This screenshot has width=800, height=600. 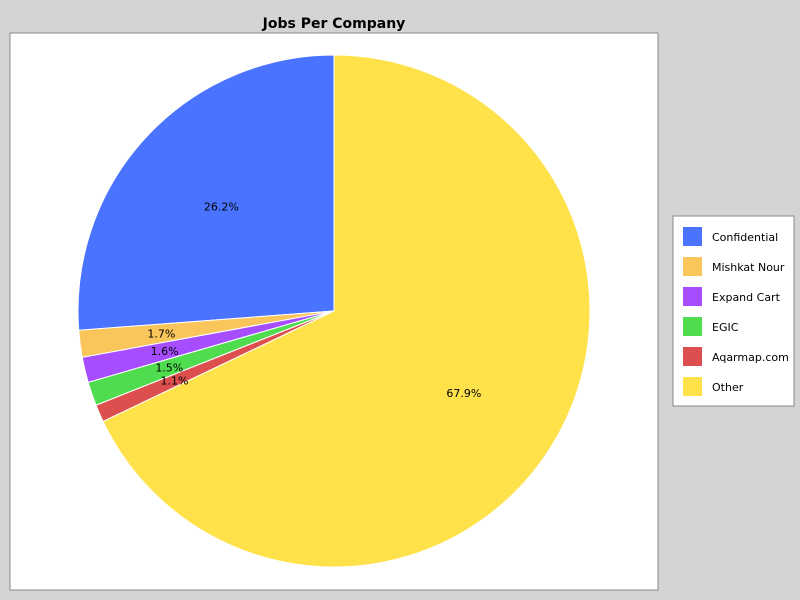 I want to click on slice-label-mishkat-nour: 1.7%, so click(x=161, y=333).